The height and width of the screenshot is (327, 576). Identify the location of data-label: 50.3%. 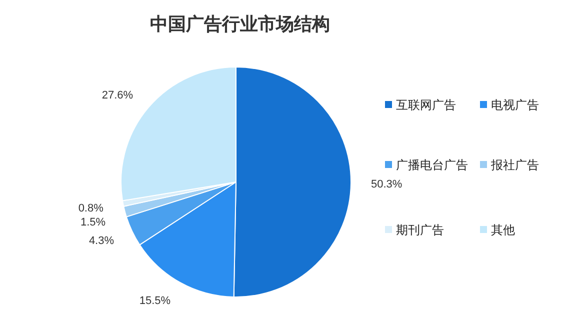
(386, 184).